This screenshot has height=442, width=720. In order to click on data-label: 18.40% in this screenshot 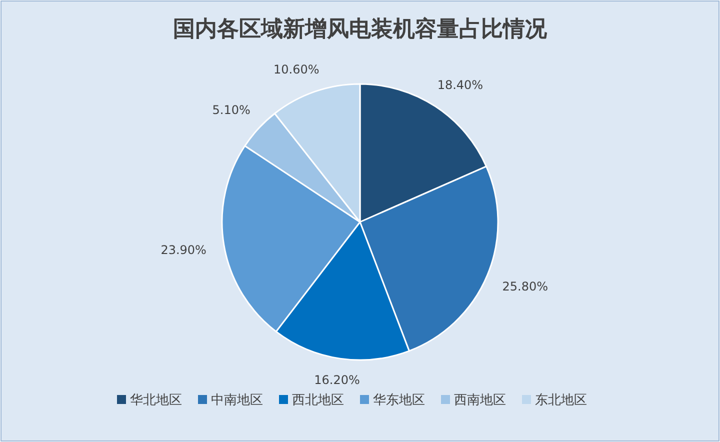, I will do `click(460, 85)`.